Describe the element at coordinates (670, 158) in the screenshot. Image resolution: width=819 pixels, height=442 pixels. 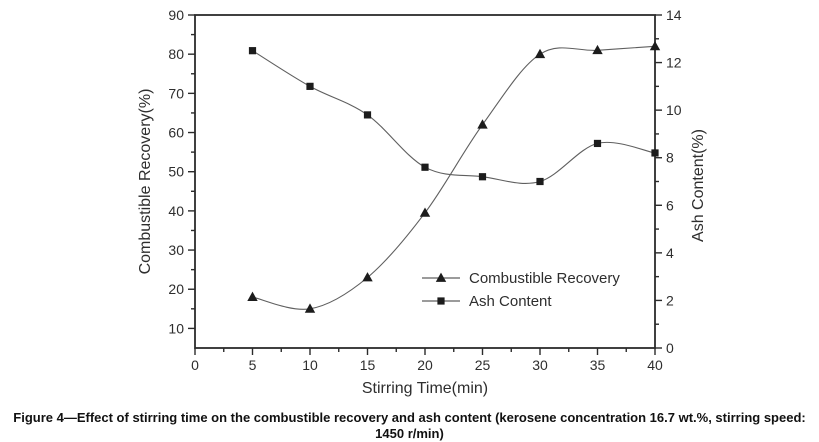
I see `right-axis-tick-label: 8` at that location.